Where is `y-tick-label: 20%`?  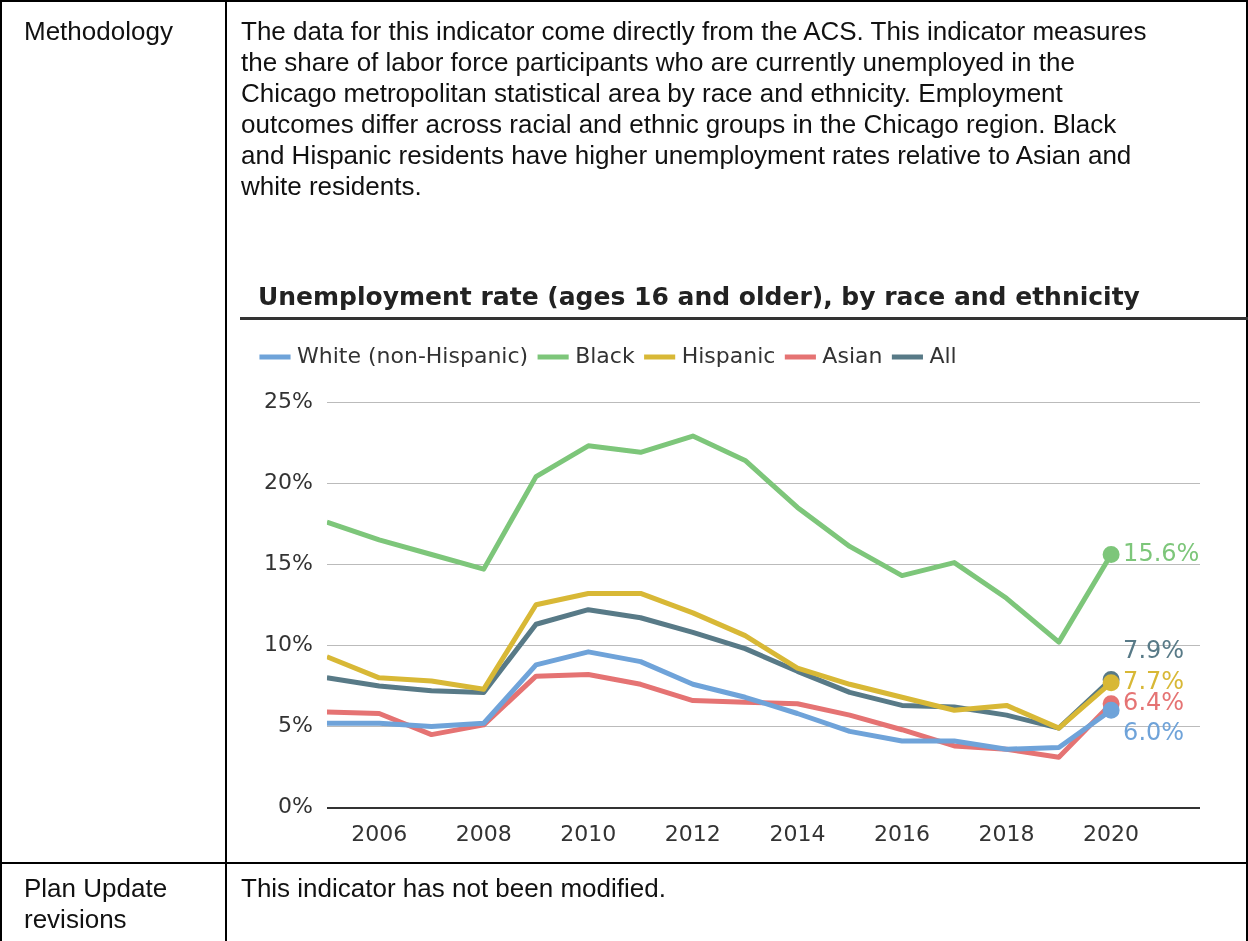 y-tick-label: 20% is located at coordinates (288, 481).